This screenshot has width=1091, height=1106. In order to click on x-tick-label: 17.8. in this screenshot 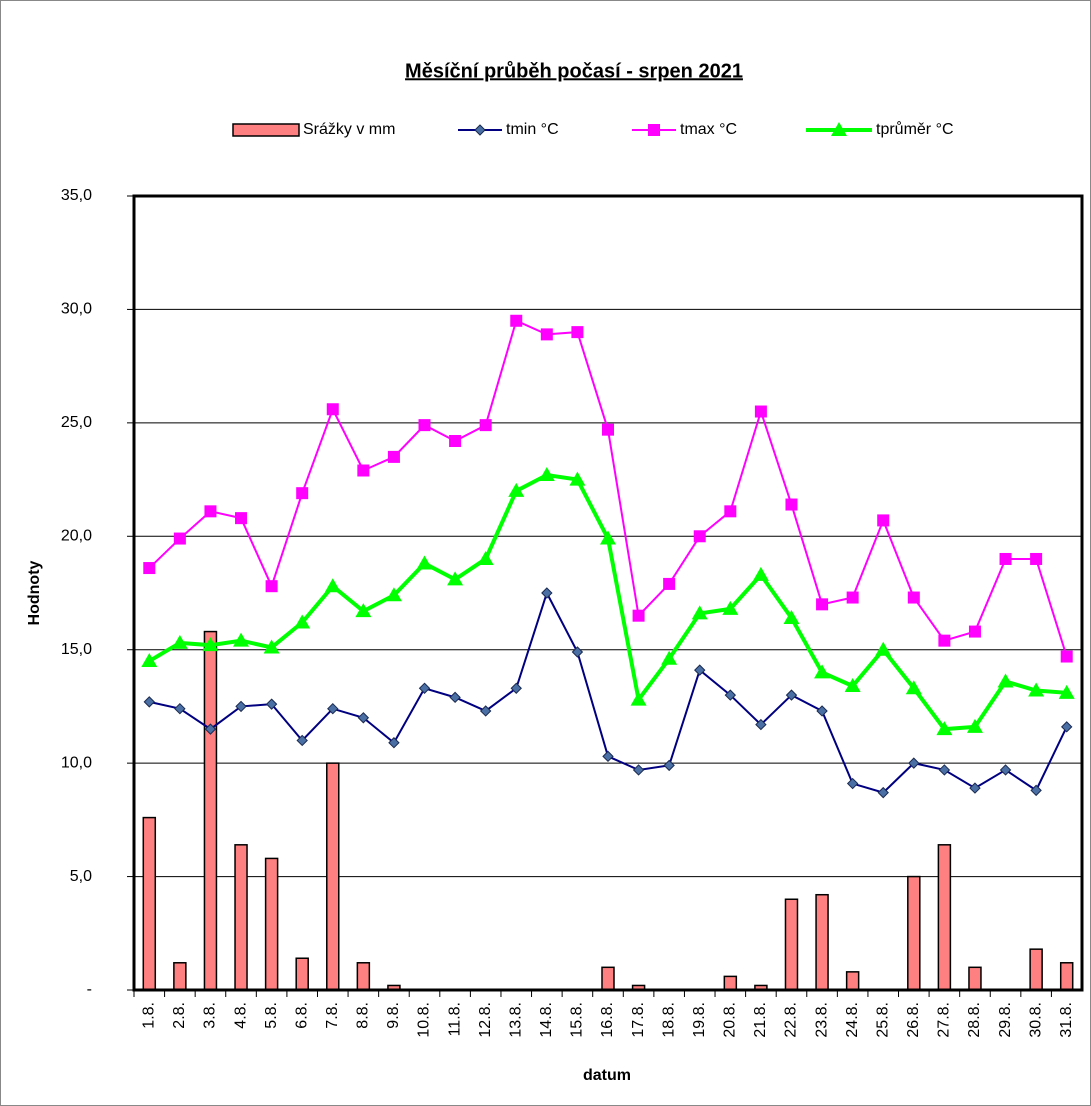, I will do `click(638, 1020)`.